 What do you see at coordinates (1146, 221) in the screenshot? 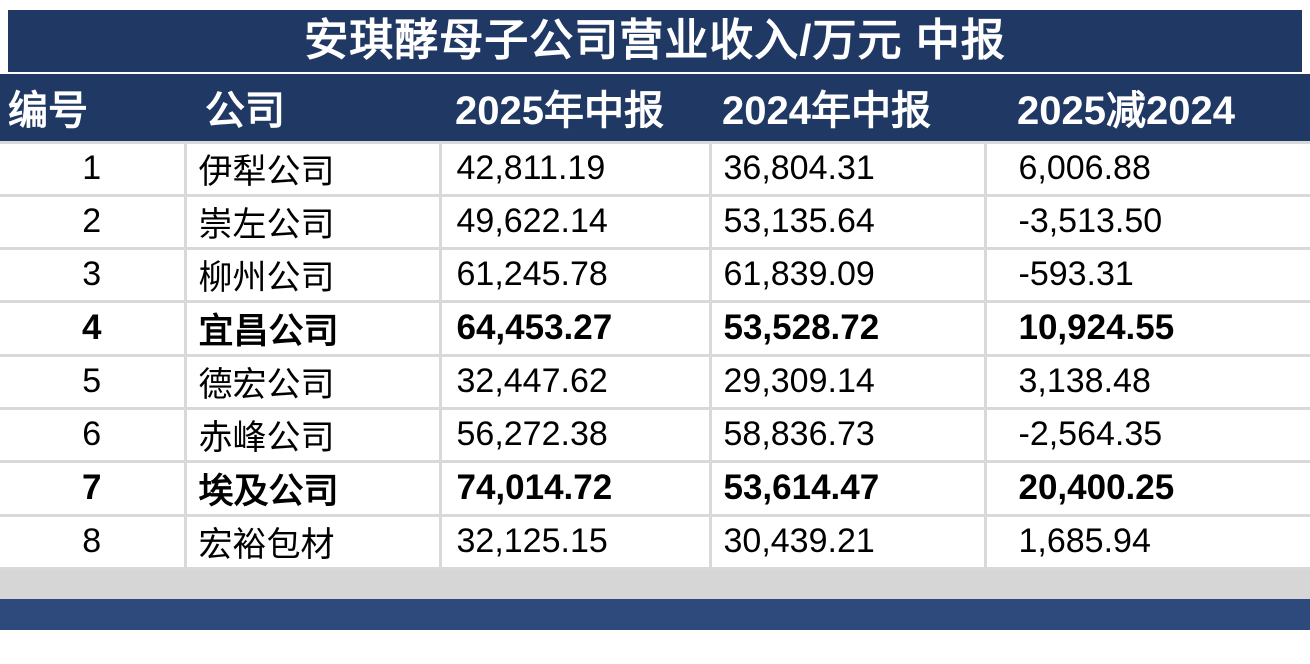
I see `diff-cell: -3,513.50` at bounding box center [1146, 221].